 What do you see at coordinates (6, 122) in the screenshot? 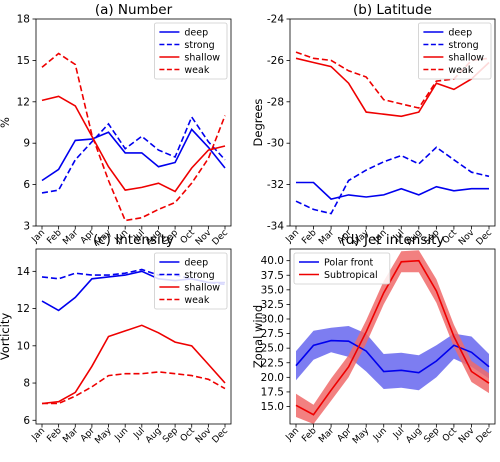
I see `y-axis-label: %` at bounding box center [6, 122].